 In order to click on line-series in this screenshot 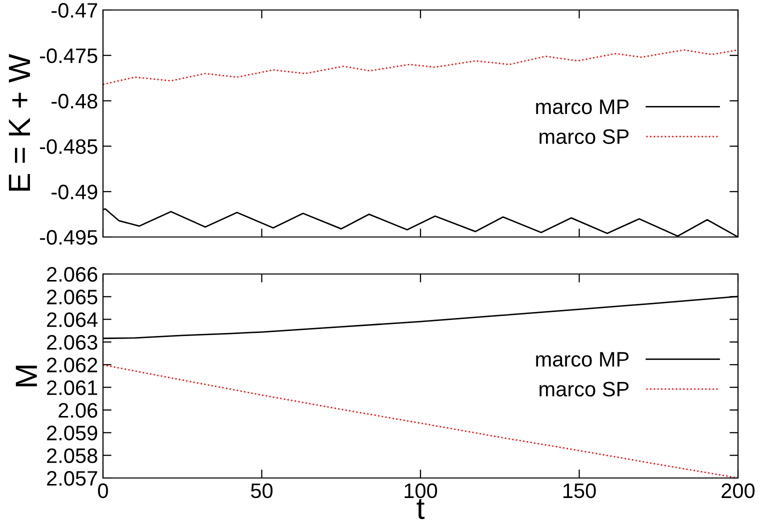, I will do `click(420, 67)`.